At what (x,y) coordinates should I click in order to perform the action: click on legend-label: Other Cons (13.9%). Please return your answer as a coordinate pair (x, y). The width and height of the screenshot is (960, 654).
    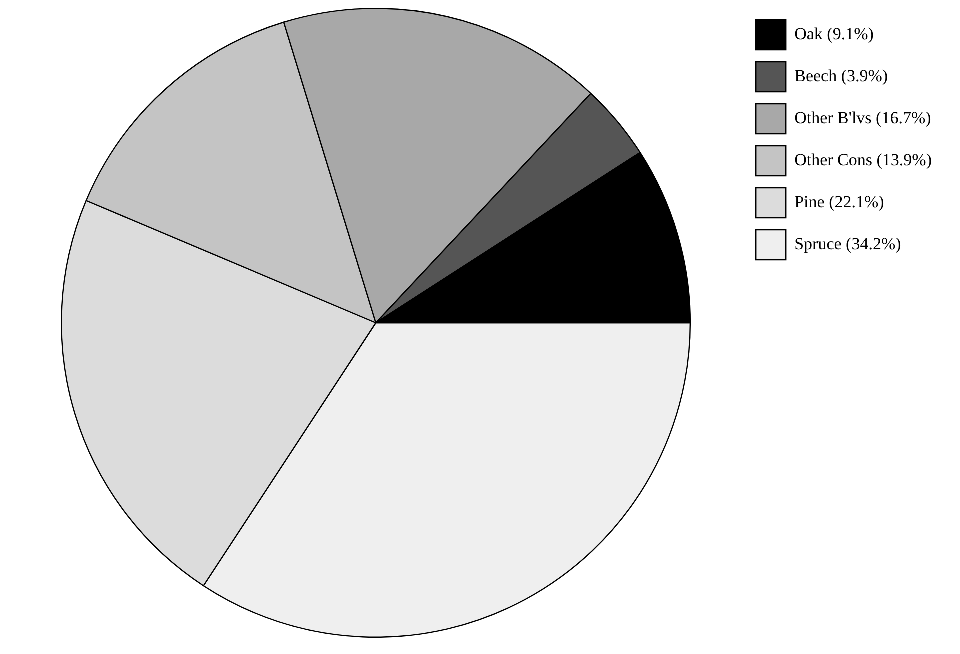
    Looking at the image, I should click on (863, 160).